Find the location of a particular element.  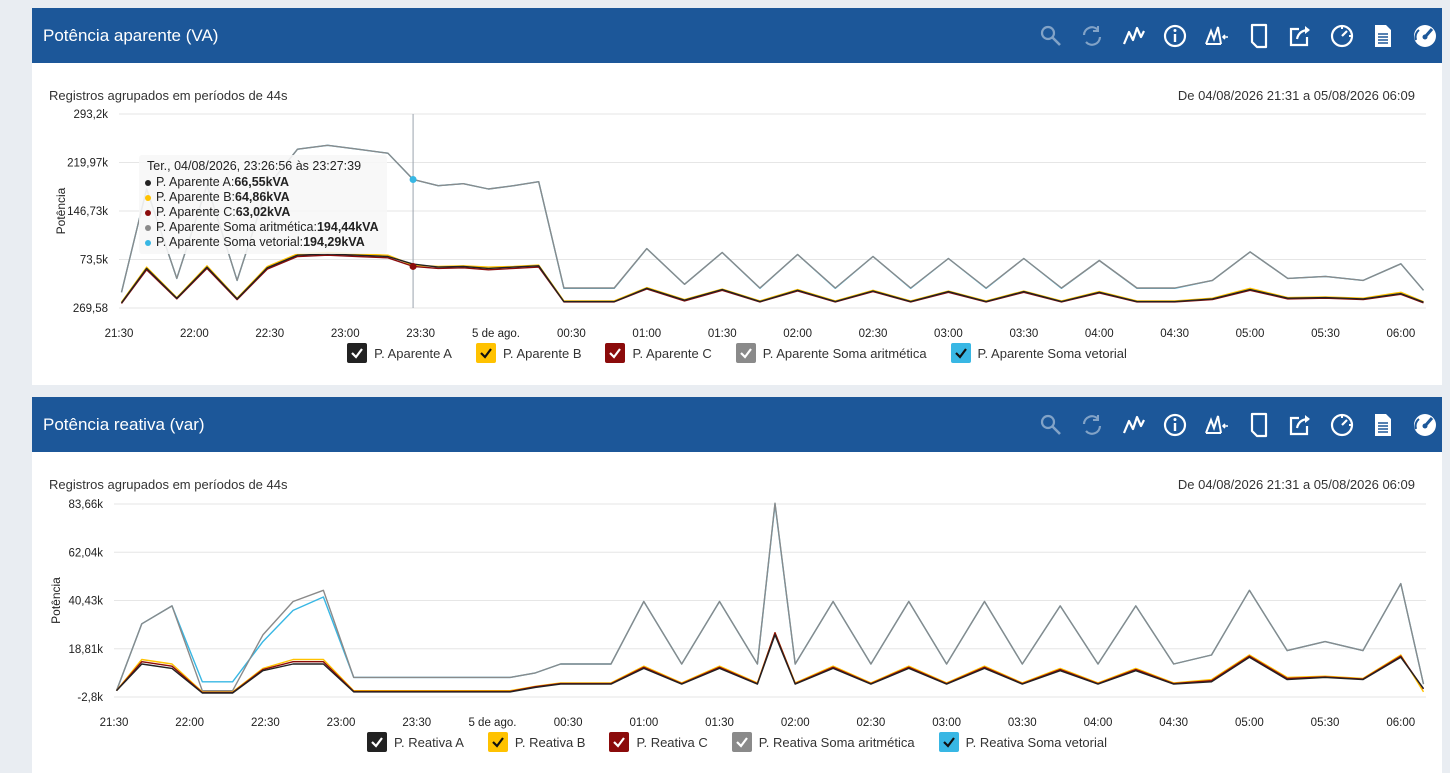

legend-item: P. Aparente Soma aritmética is located at coordinates (831, 353).